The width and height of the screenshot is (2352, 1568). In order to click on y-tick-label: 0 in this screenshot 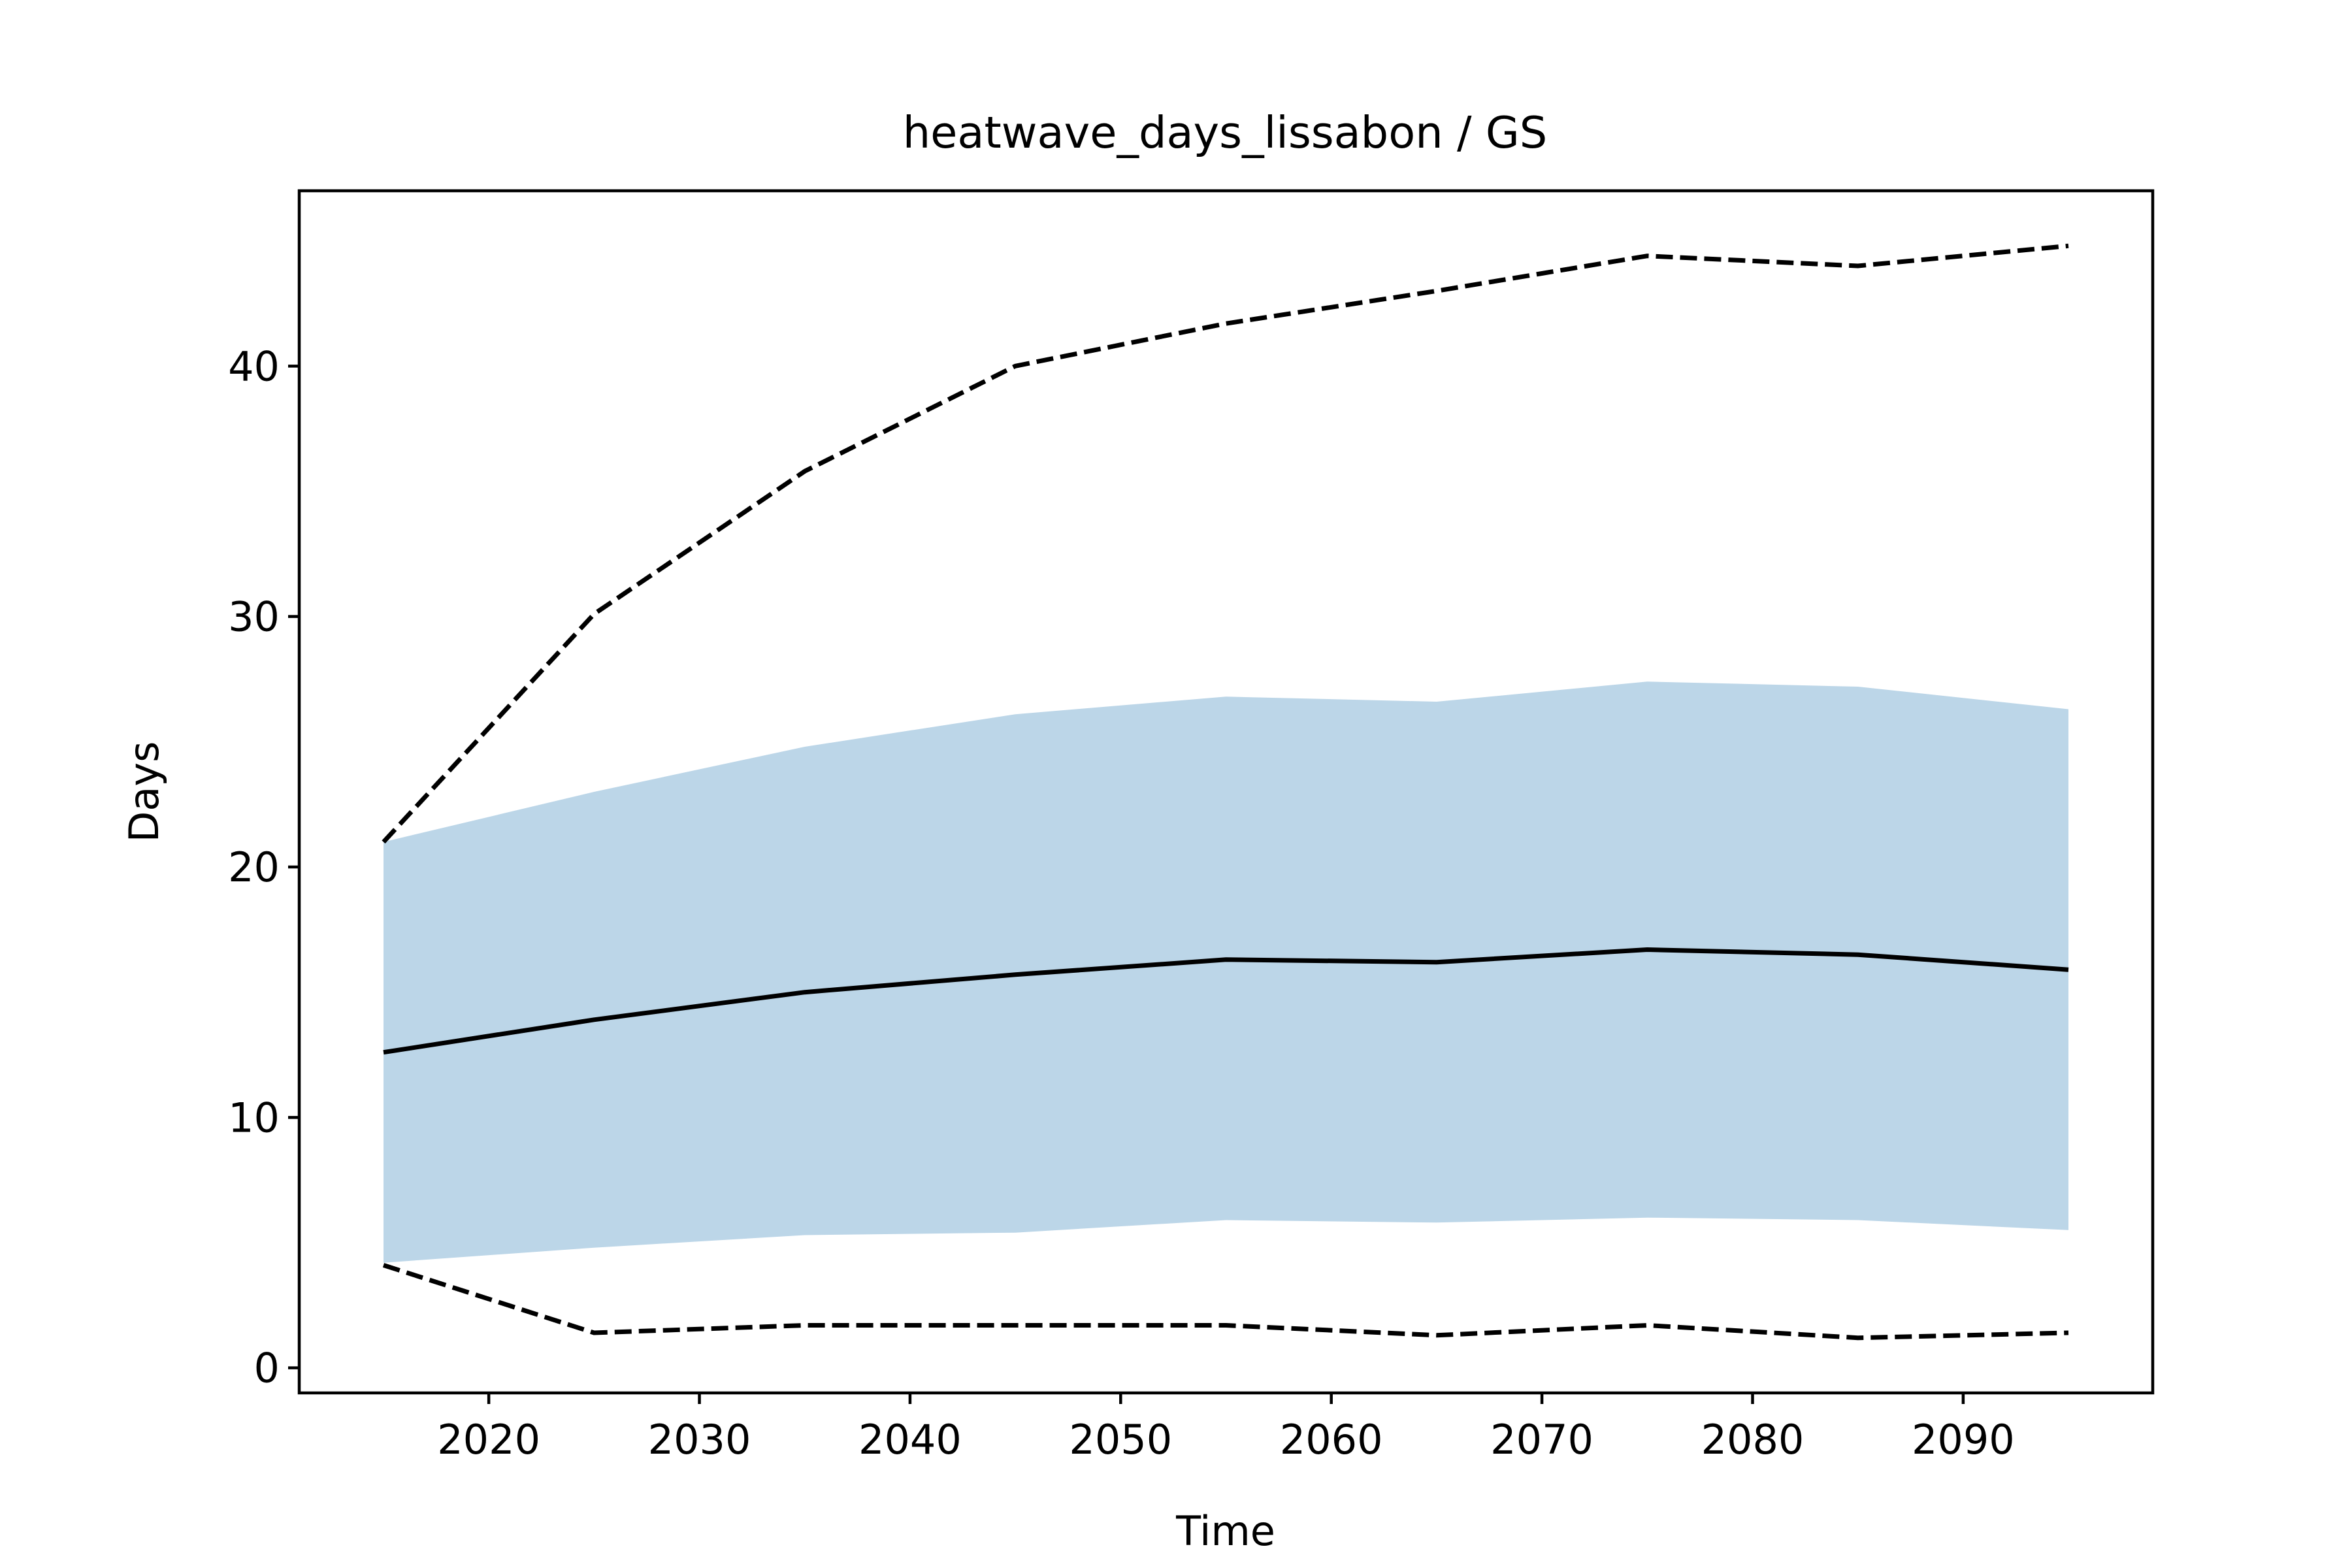, I will do `click(267, 1368)`.